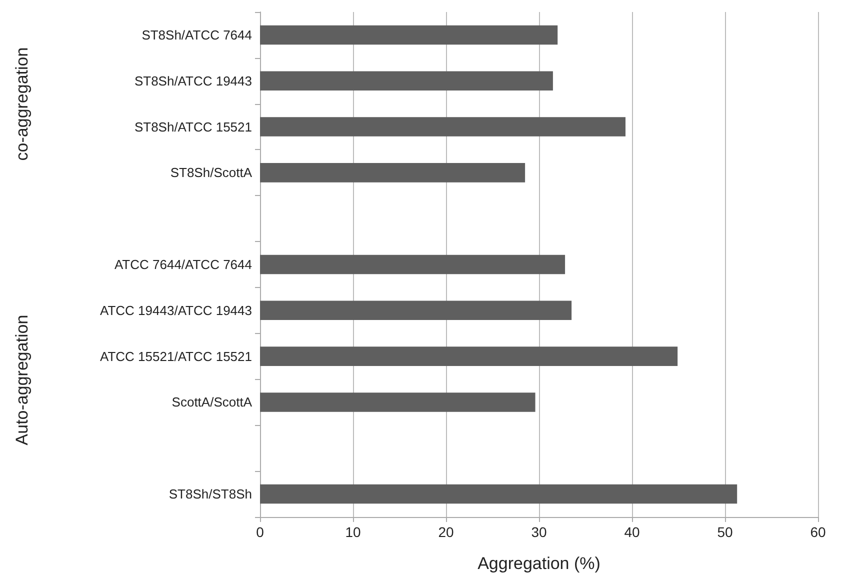 This screenshot has height=577, width=860. What do you see at coordinates (212, 402) in the screenshot?
I see `y-tick-label: ScottA/ScottA` at bounding box center [212, 402].